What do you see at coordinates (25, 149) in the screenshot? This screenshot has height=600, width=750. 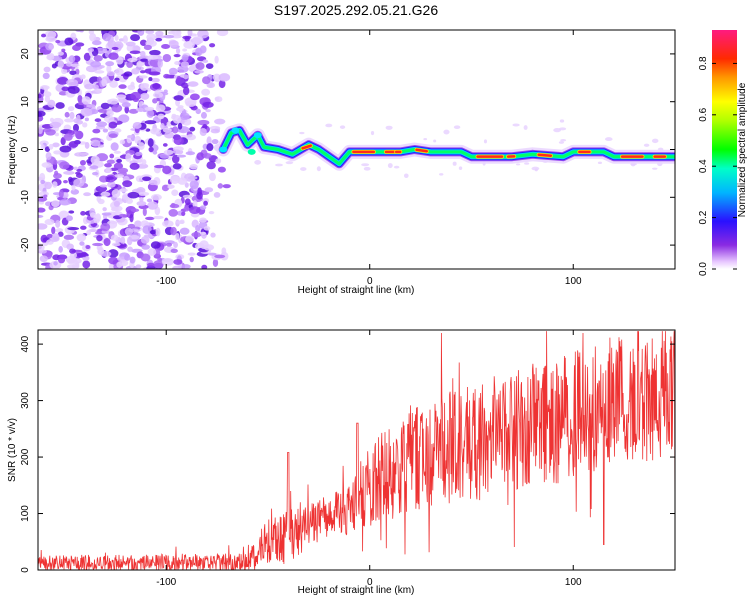 I see `spectrogram-ytick-label: 0` at bounding box center [25, 149].